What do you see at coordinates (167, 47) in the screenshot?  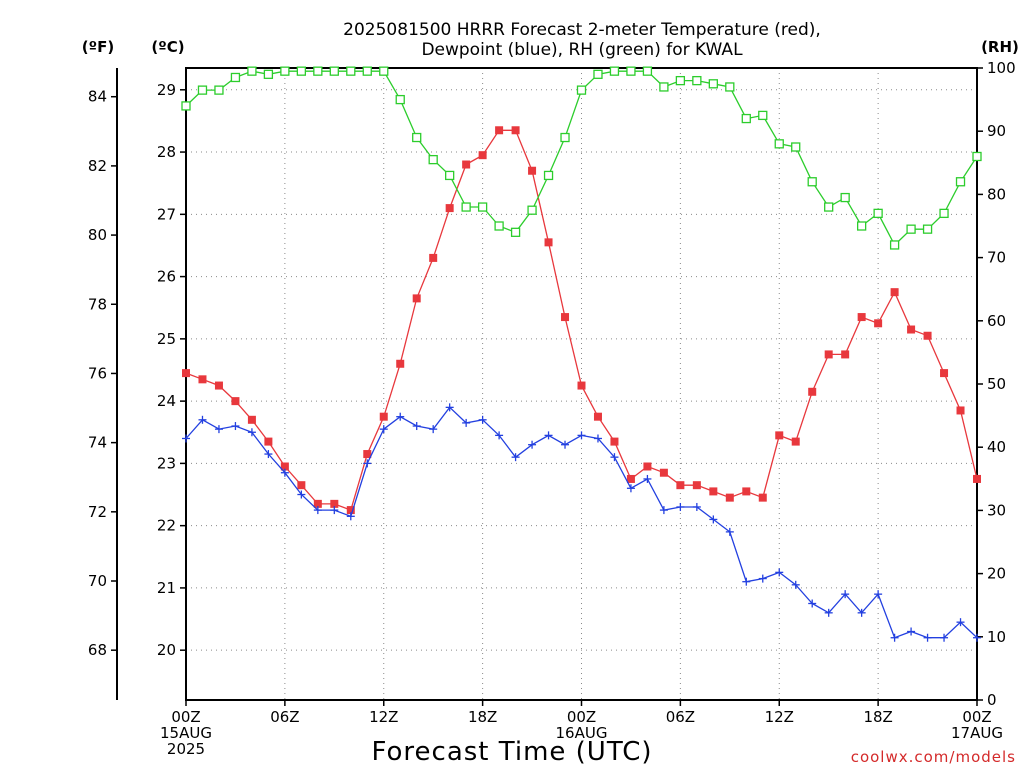 I see `y-left-inner-axis-label: (ºC)` at bounding box center [167, 47].